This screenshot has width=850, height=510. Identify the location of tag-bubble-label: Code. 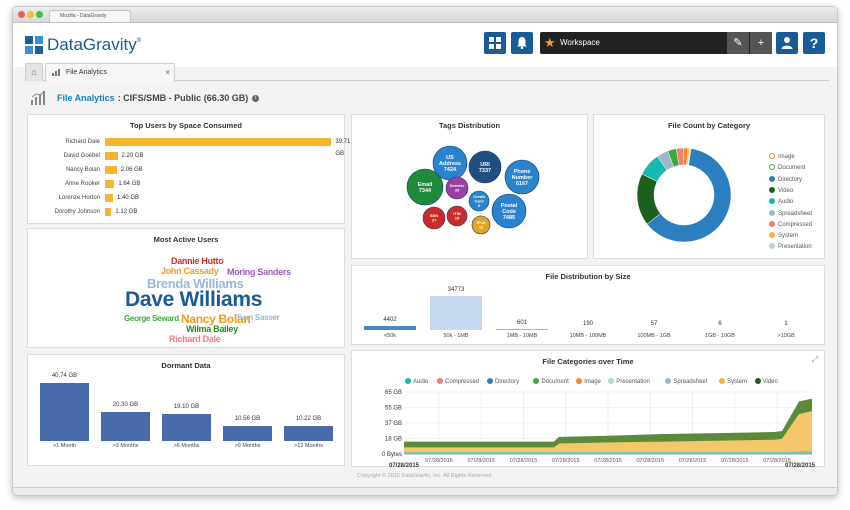
(509, 212).